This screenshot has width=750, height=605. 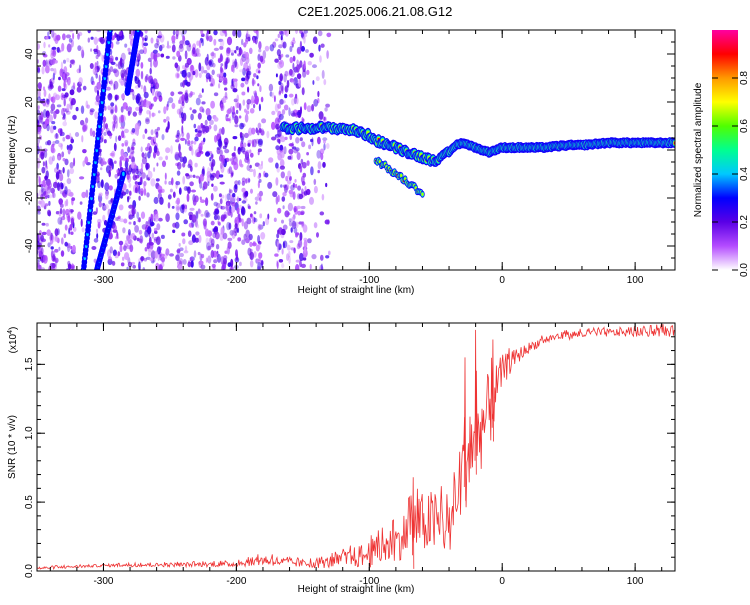 What do you see at coordinates (744, 126) in the screenshot?
I see `colorbar-tick-label: 0.6` at bounding box center [744, 126].